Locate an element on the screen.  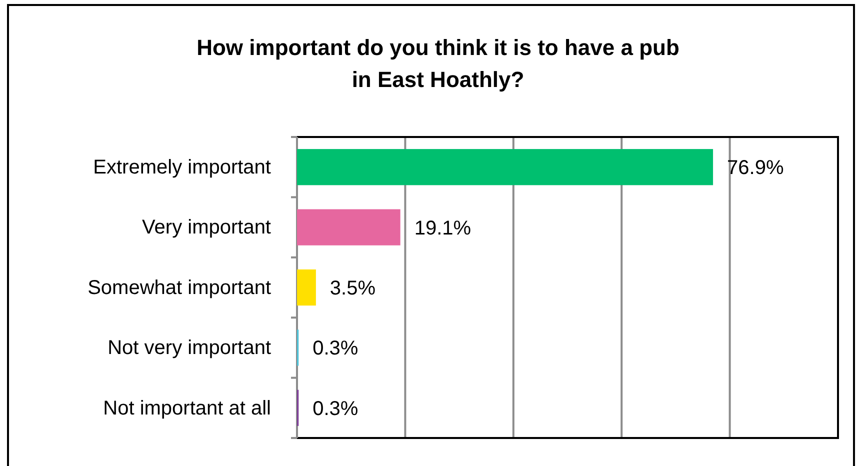
data-label: 76.9% is located at coordinates (755, 168).